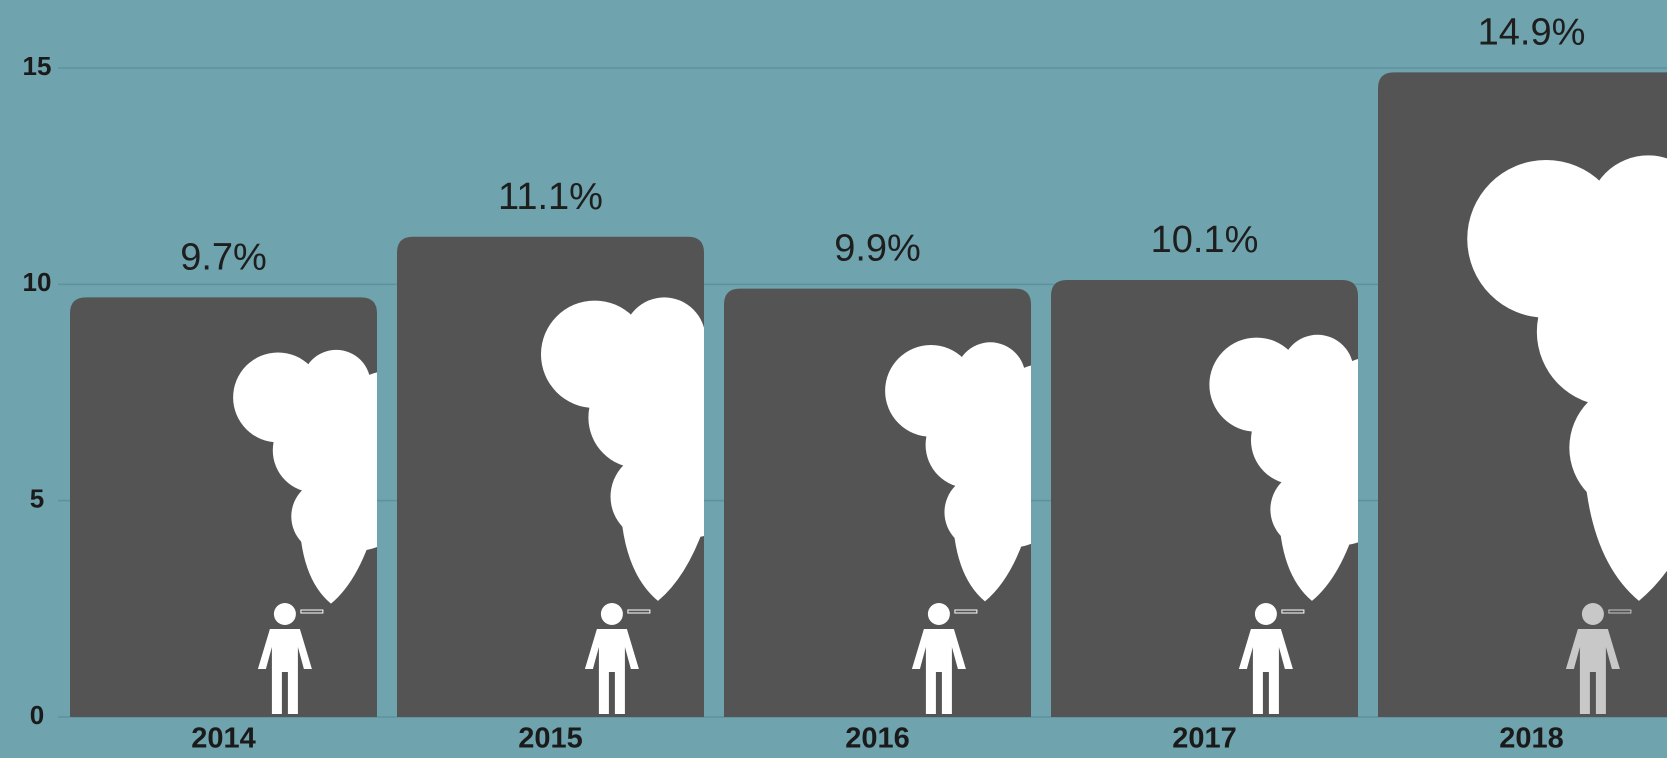  I want to click on y-tick-label: 0, so click(37, 715).